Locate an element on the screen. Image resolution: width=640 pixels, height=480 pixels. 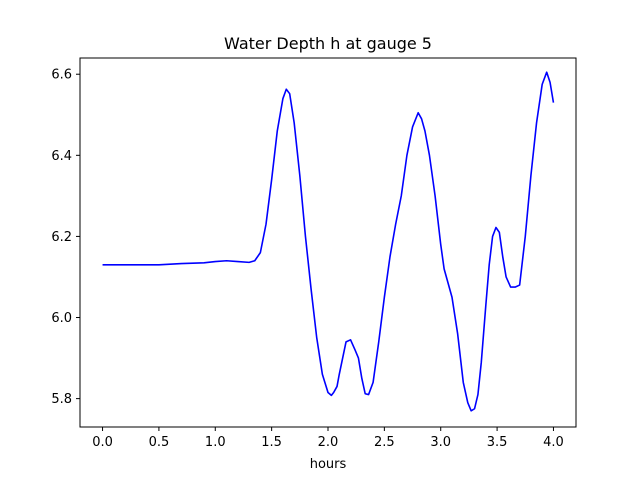
y-tick-label: 5.8 is located at coordinates (61, 399).